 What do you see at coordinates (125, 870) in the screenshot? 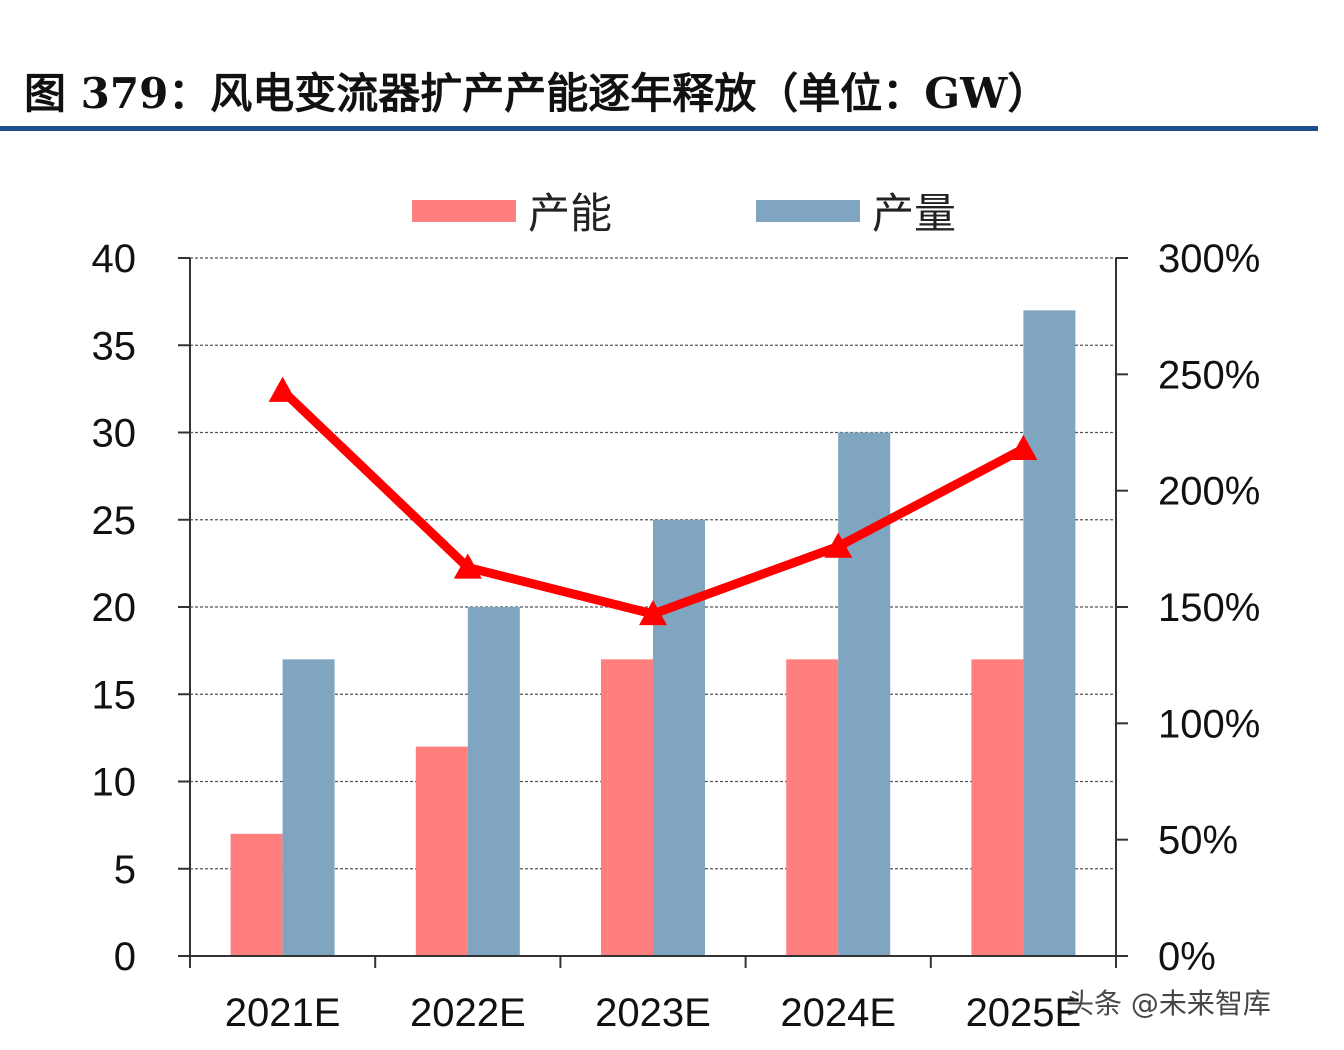
I see `y-tick-label: 5` at bounding box center [125, 870].